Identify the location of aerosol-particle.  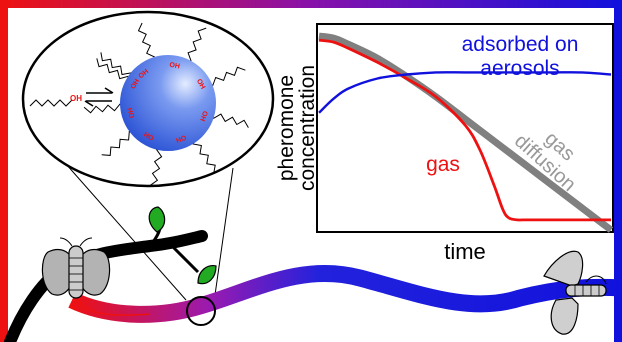
(168, 103).